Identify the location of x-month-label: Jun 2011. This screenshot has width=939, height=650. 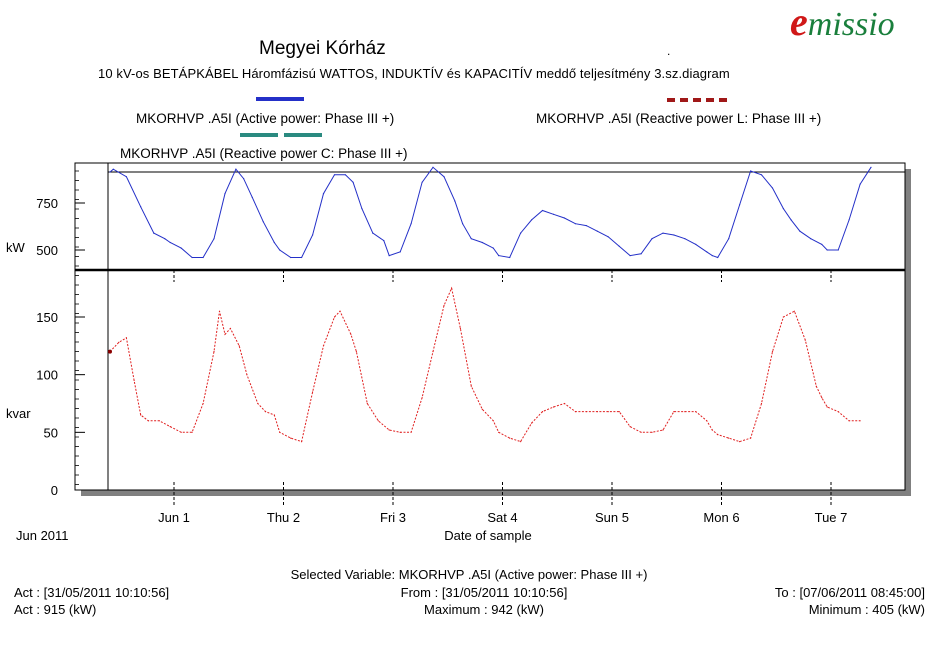
(42, 535).